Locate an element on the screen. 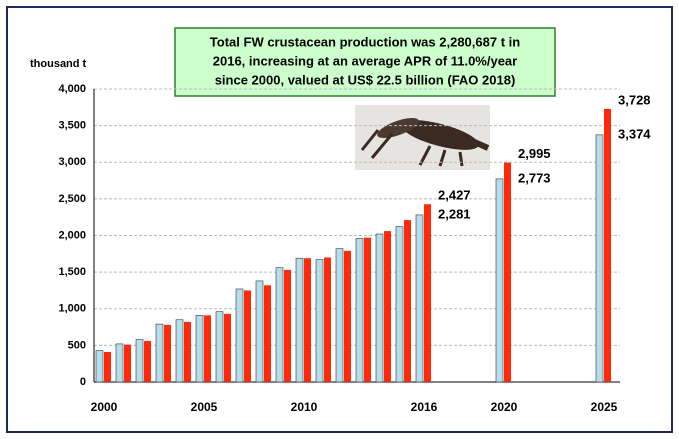 The height and width of the screenshot is (439, 679). y-tick-label: 1,500 is located at coordinates (72, 272).